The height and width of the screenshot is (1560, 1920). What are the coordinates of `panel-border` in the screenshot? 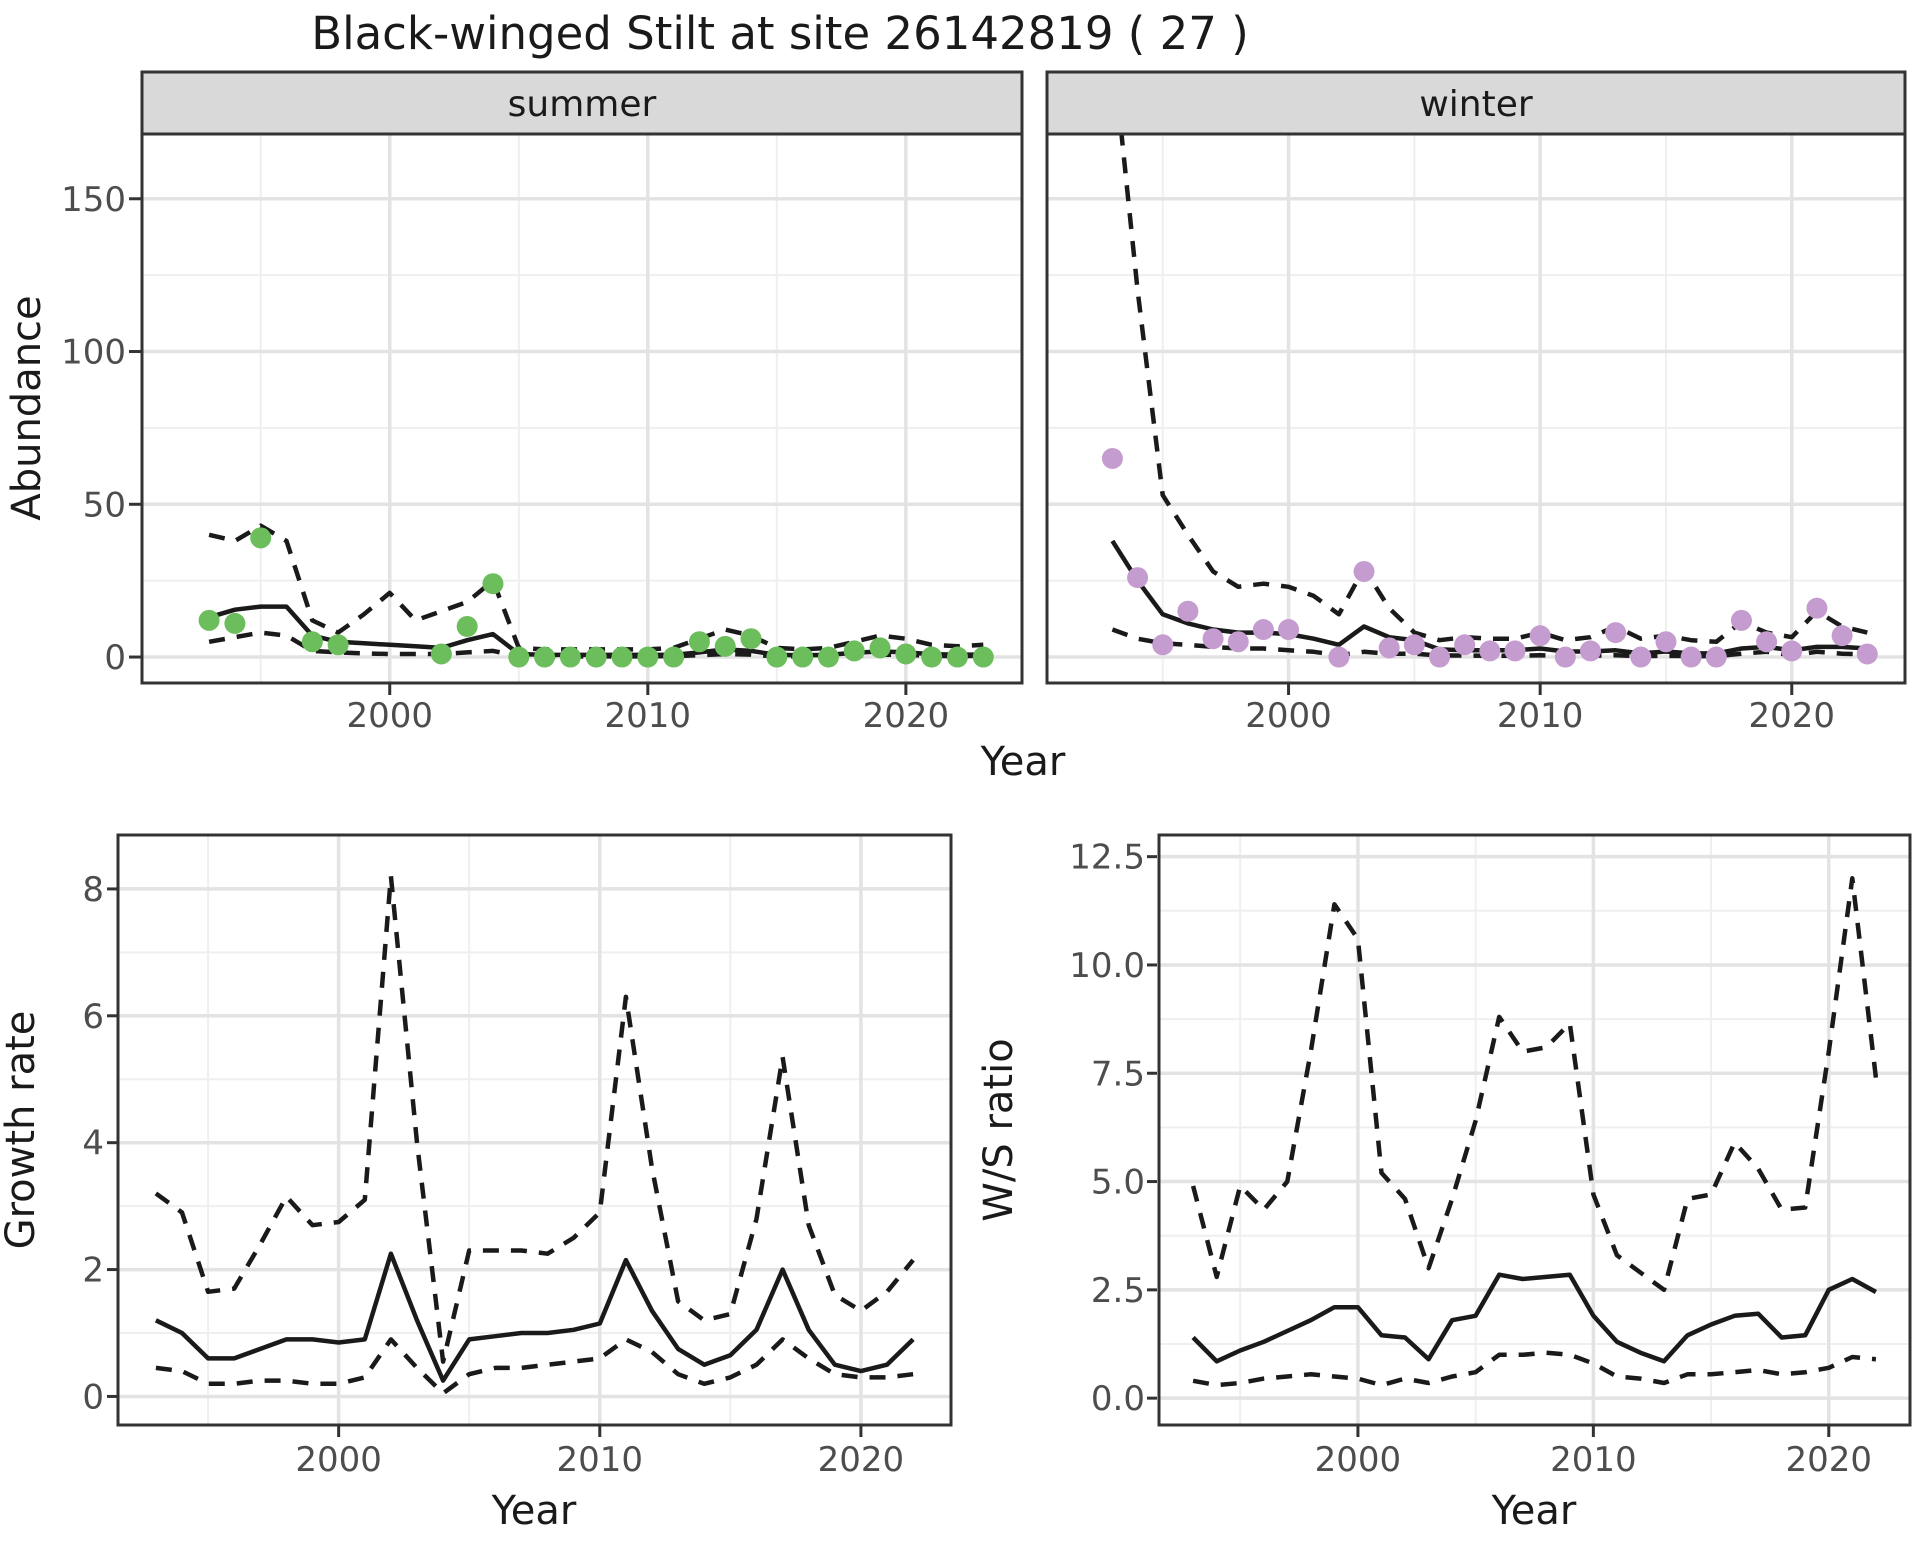 It's located at (1534, 1130).